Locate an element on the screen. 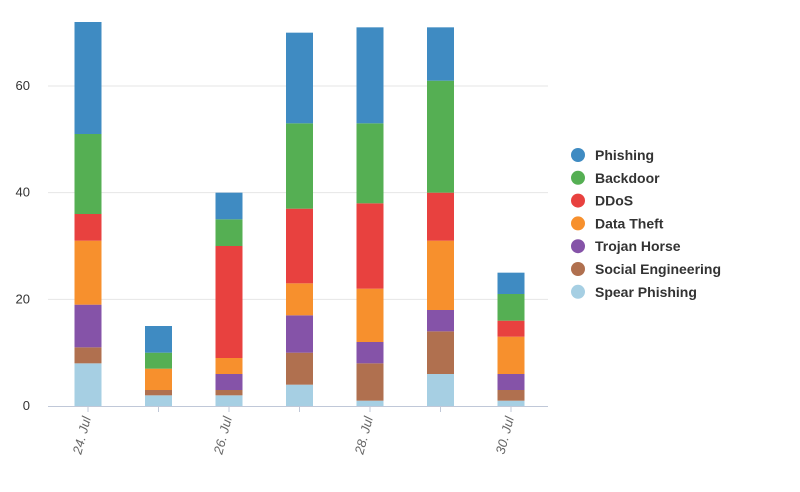  y-tick-label: 0 is located at coordinates (26, 405).